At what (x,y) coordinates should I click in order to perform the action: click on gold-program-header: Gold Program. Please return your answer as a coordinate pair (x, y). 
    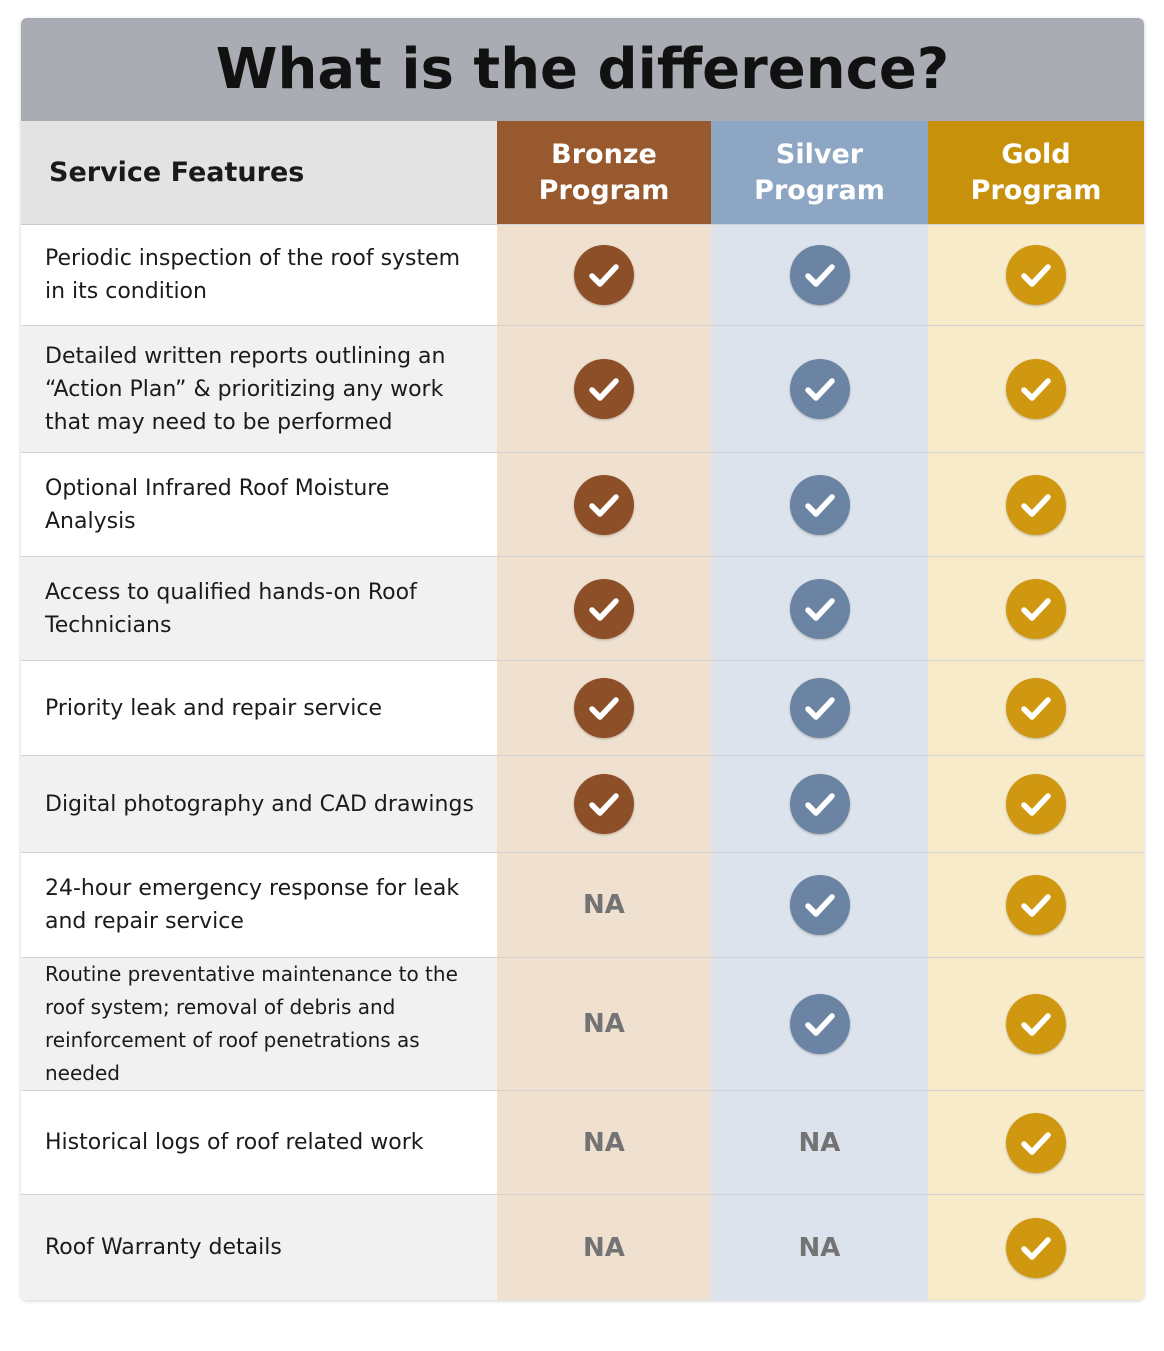
    Looking at the image, I should click on (1036, 173).